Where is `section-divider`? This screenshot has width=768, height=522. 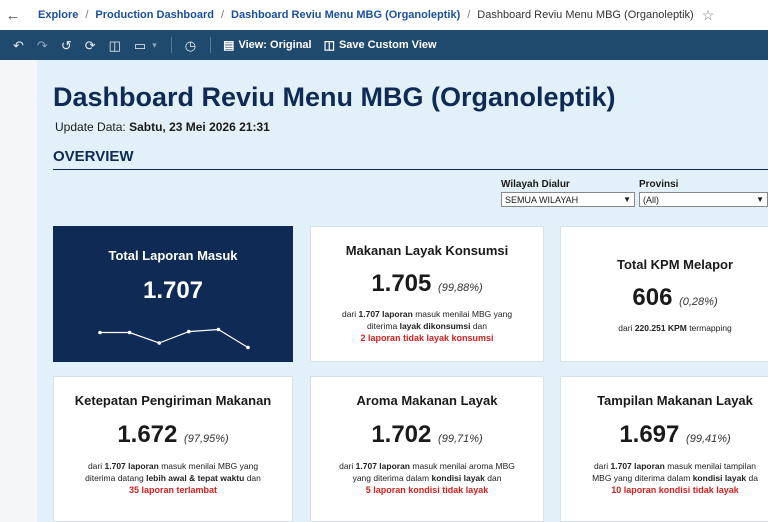
section-divider is located at coordinates (410, 169).